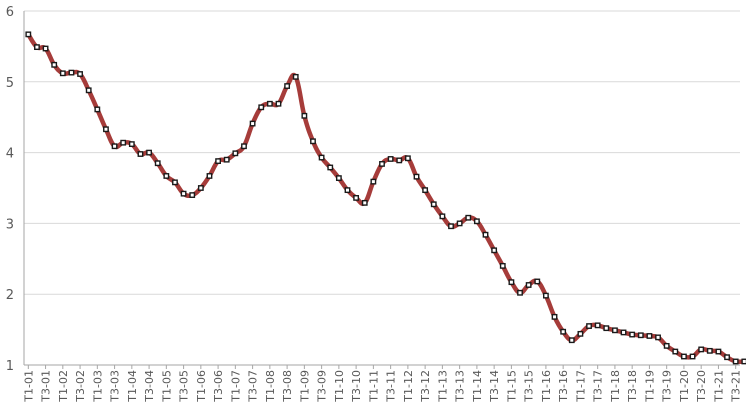  What do you see at coordinates (425, 386) in the screenshot?
I see `x-tick-label: T3-12` at bounding box center [425, 386].